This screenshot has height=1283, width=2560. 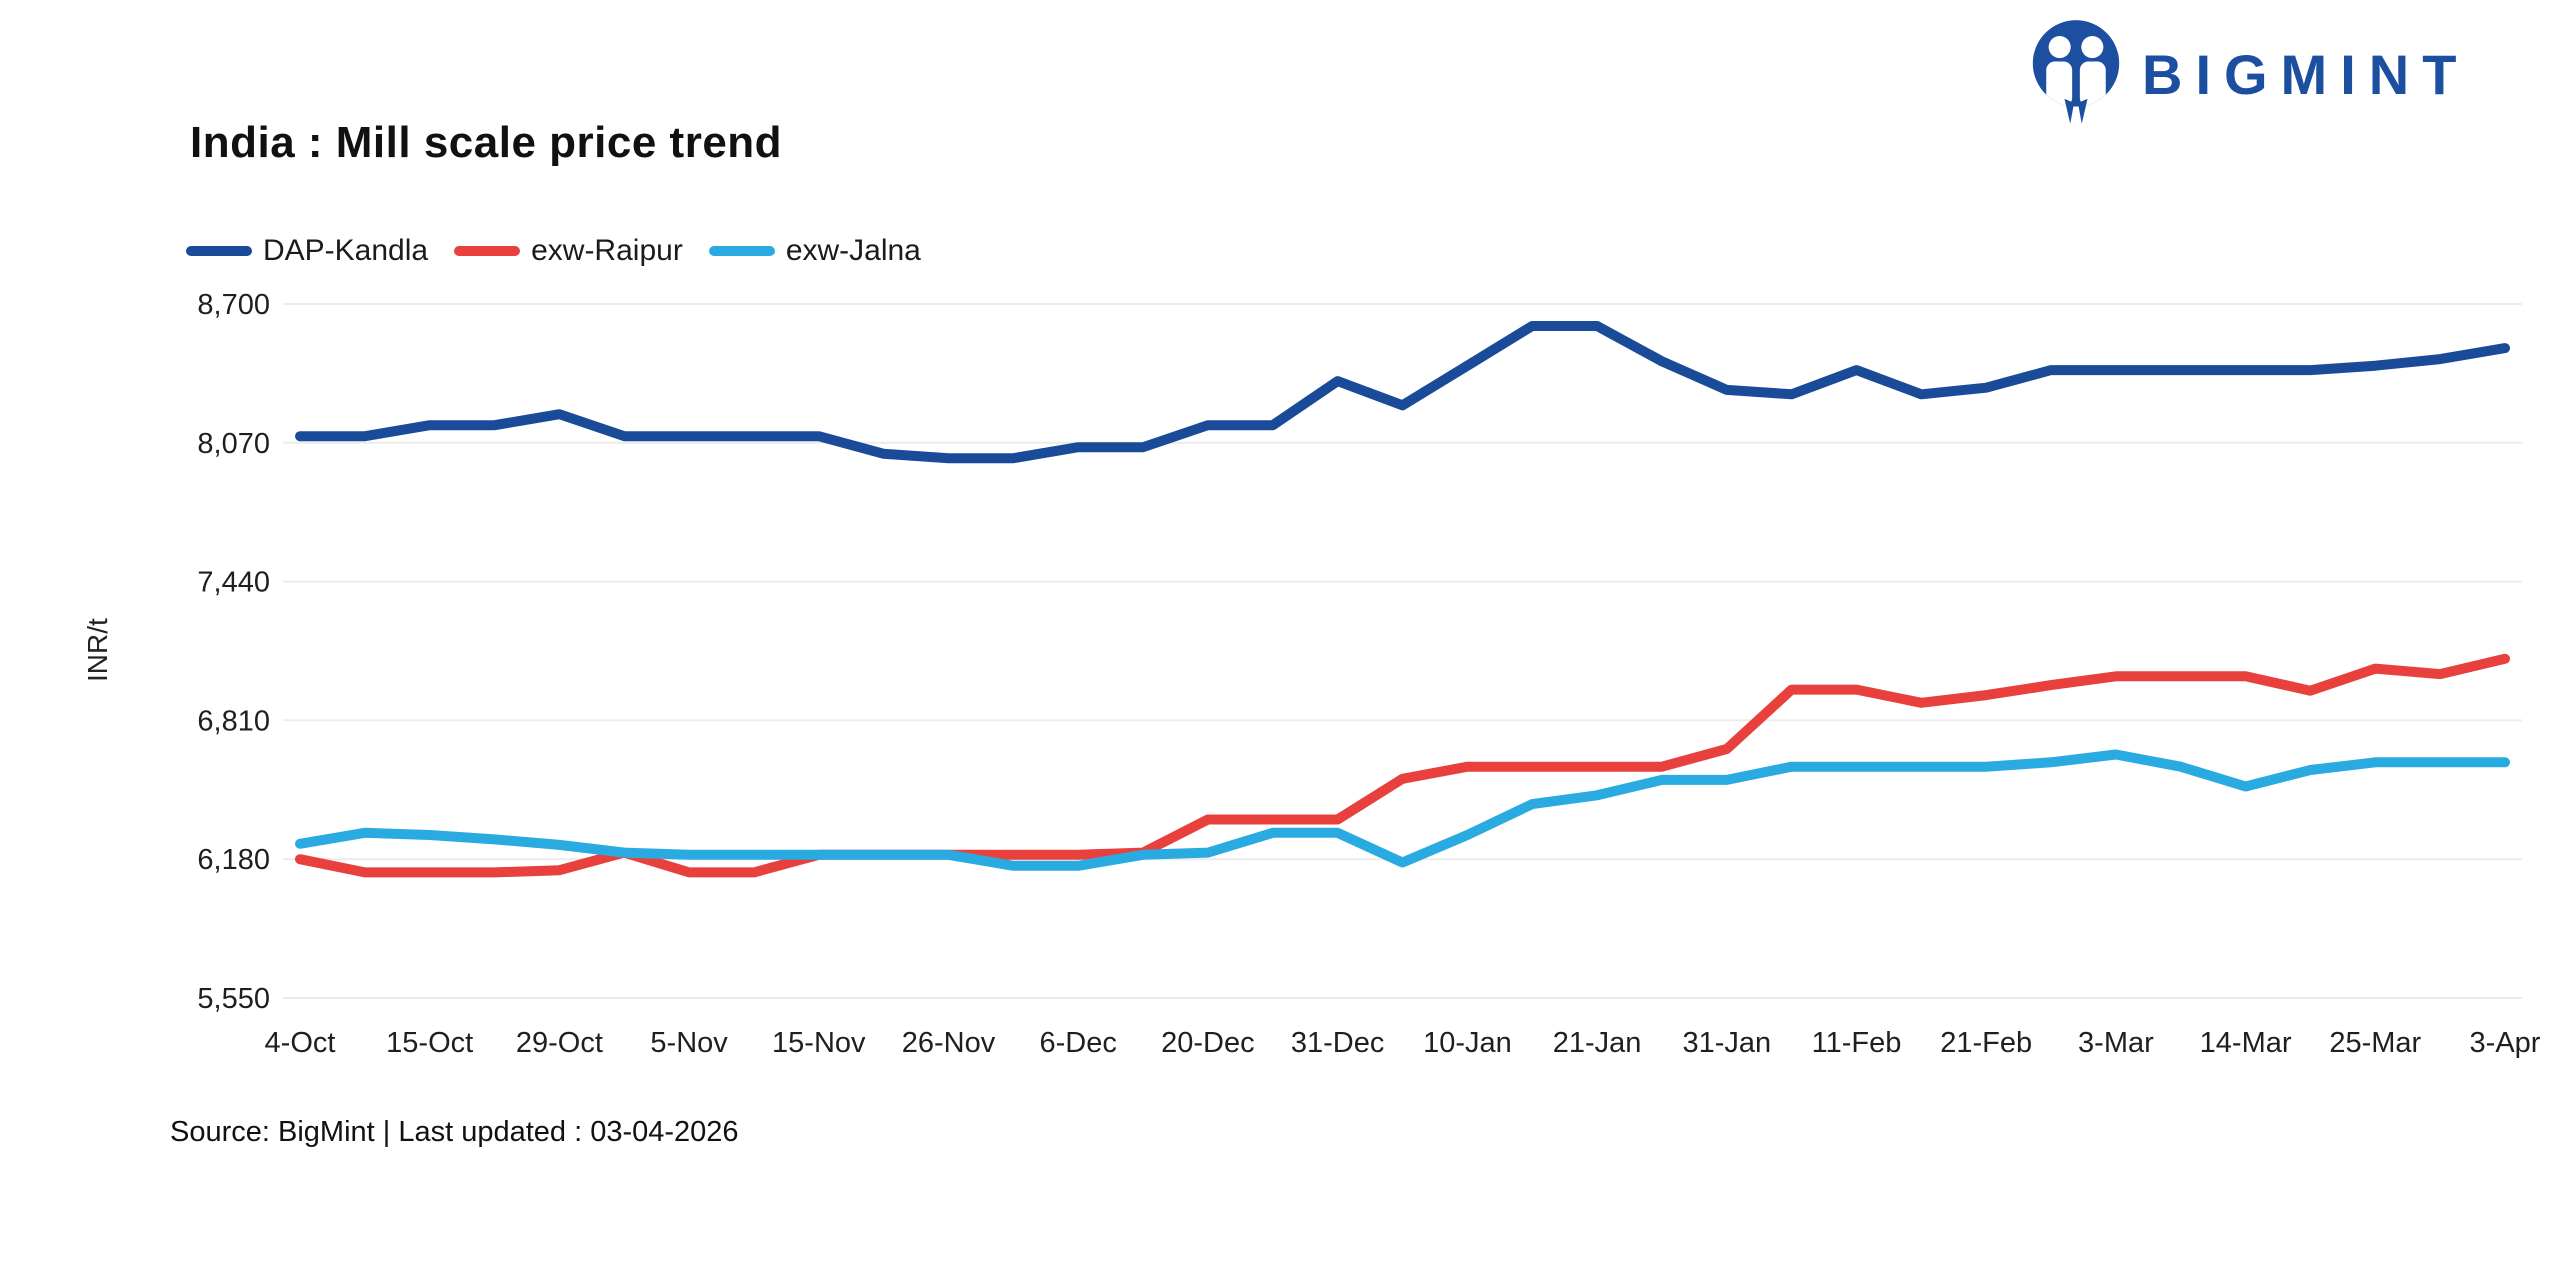 I want to click on x-tick-label: 29-Oct, so click(x=559, y=1043).